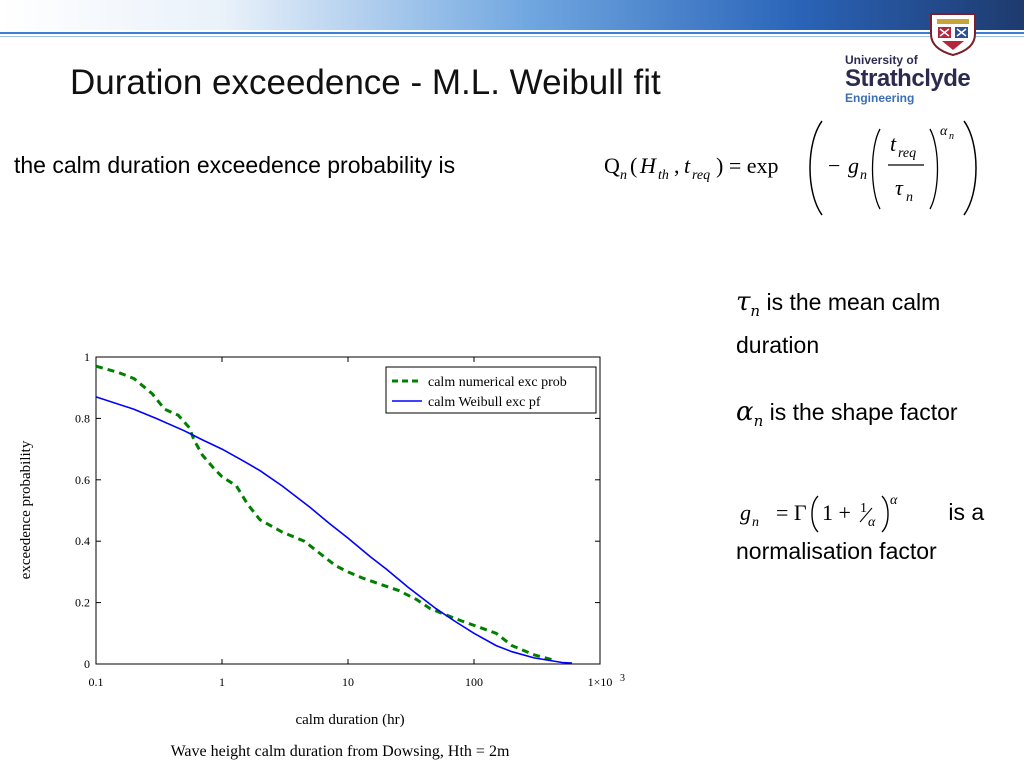 Image resolution: width=1024 pixels, height=768 pixels. Describe the element at coordinates (349, 720) in the screenshot. I see `x-axis-label: calm duration (hr)` at that location.